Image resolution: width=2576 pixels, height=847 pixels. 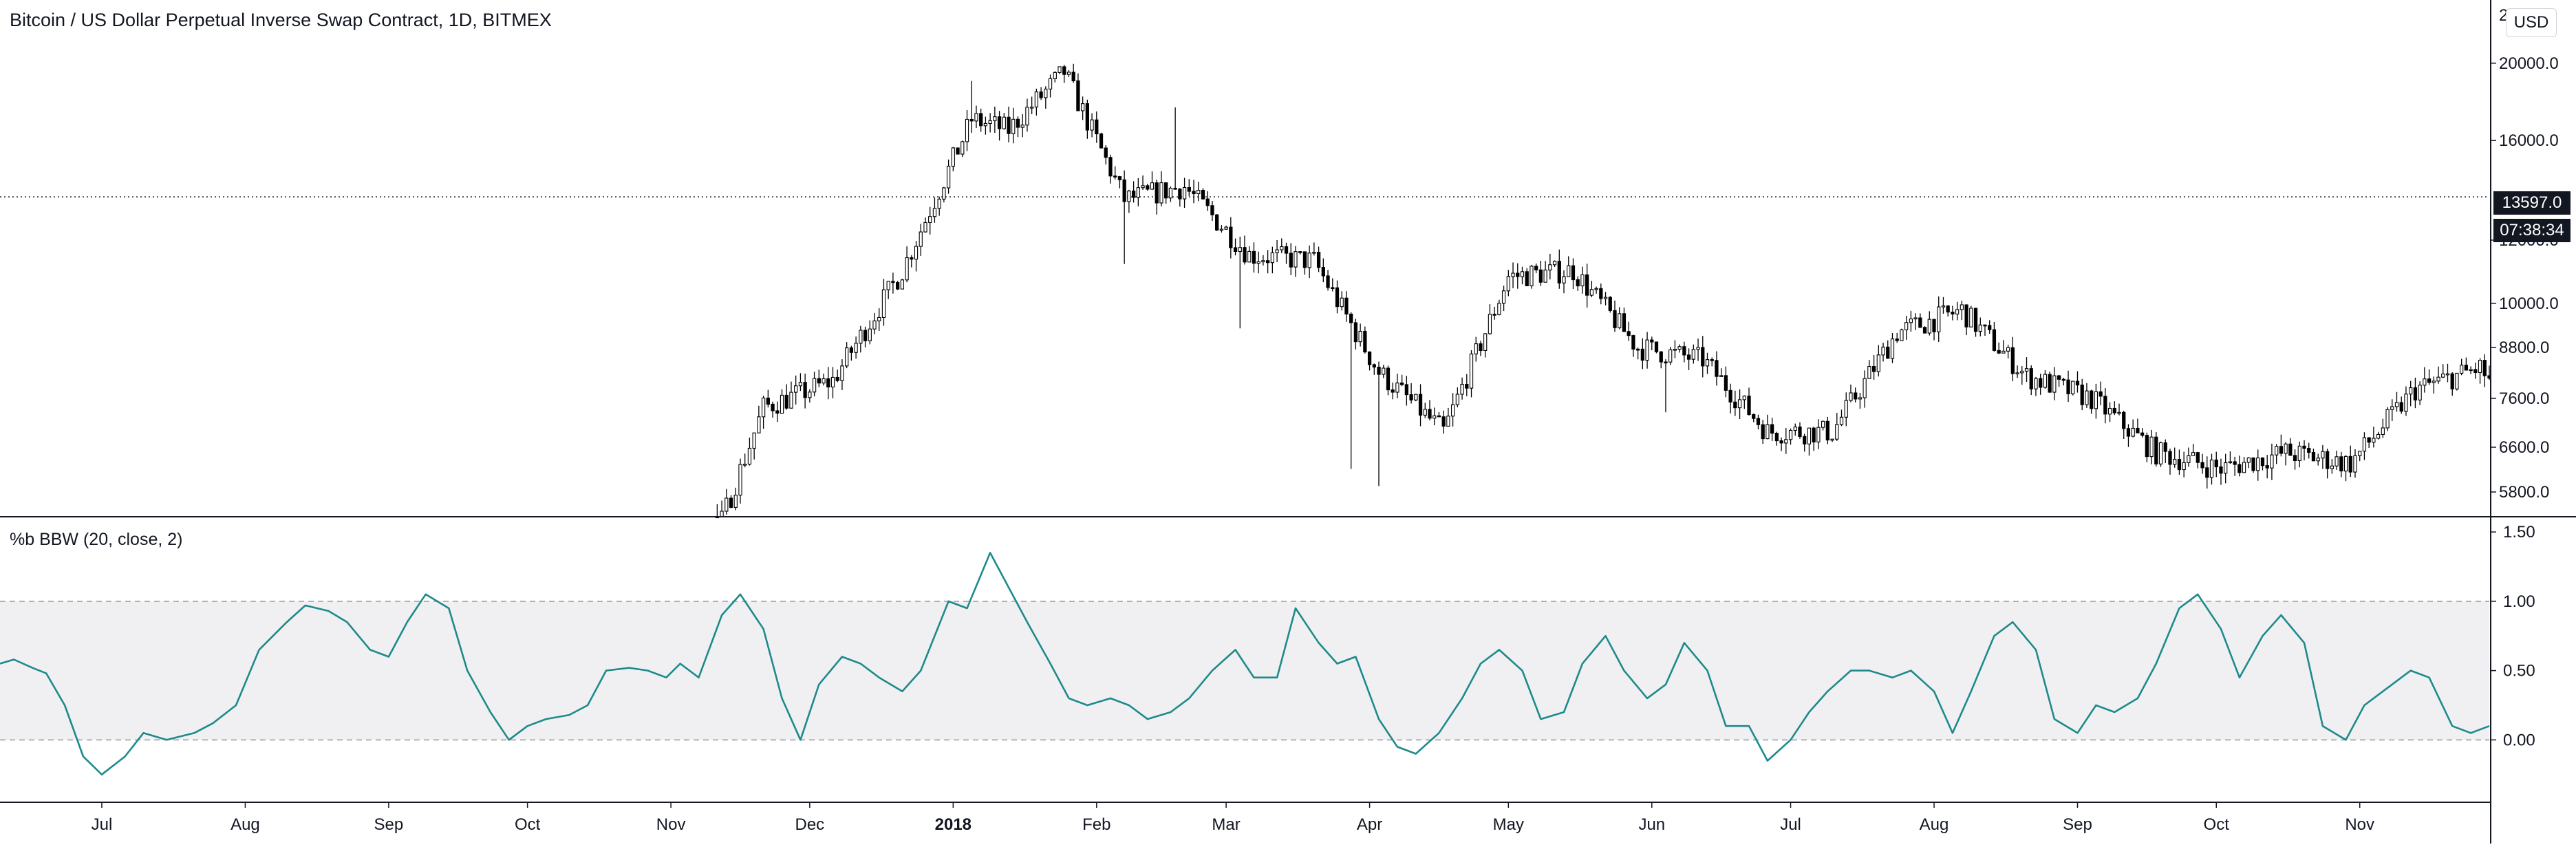 I want to click on indicator-tick-label: 1.00, so click(x=2519, y=601).